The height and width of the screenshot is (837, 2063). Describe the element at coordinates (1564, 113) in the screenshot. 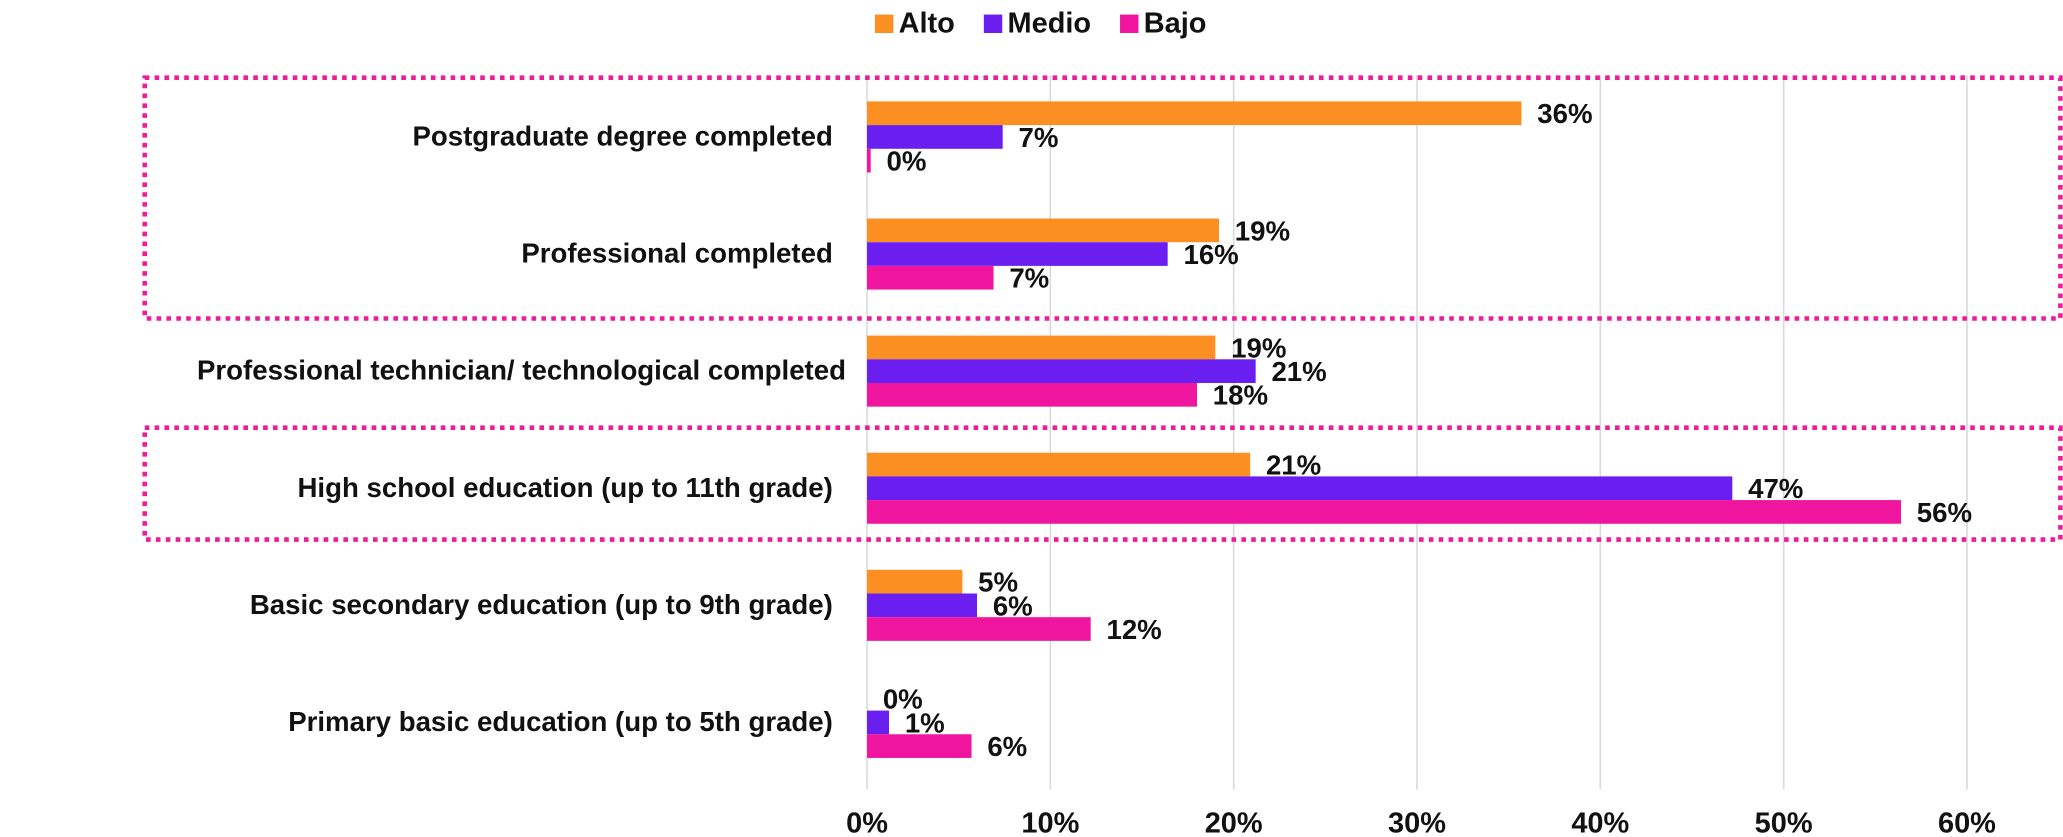

I see `data-label: 36%` at that location.